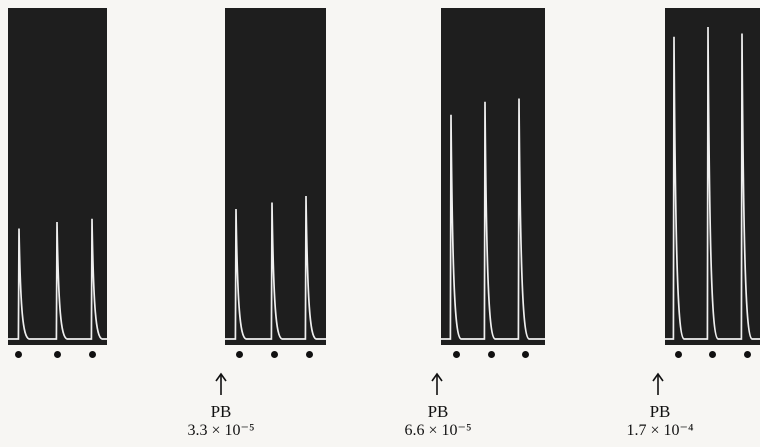 This screenshot has height=447, width=760. I want to click on trace-panel-pb-6.6e-5, so click(493, 176).